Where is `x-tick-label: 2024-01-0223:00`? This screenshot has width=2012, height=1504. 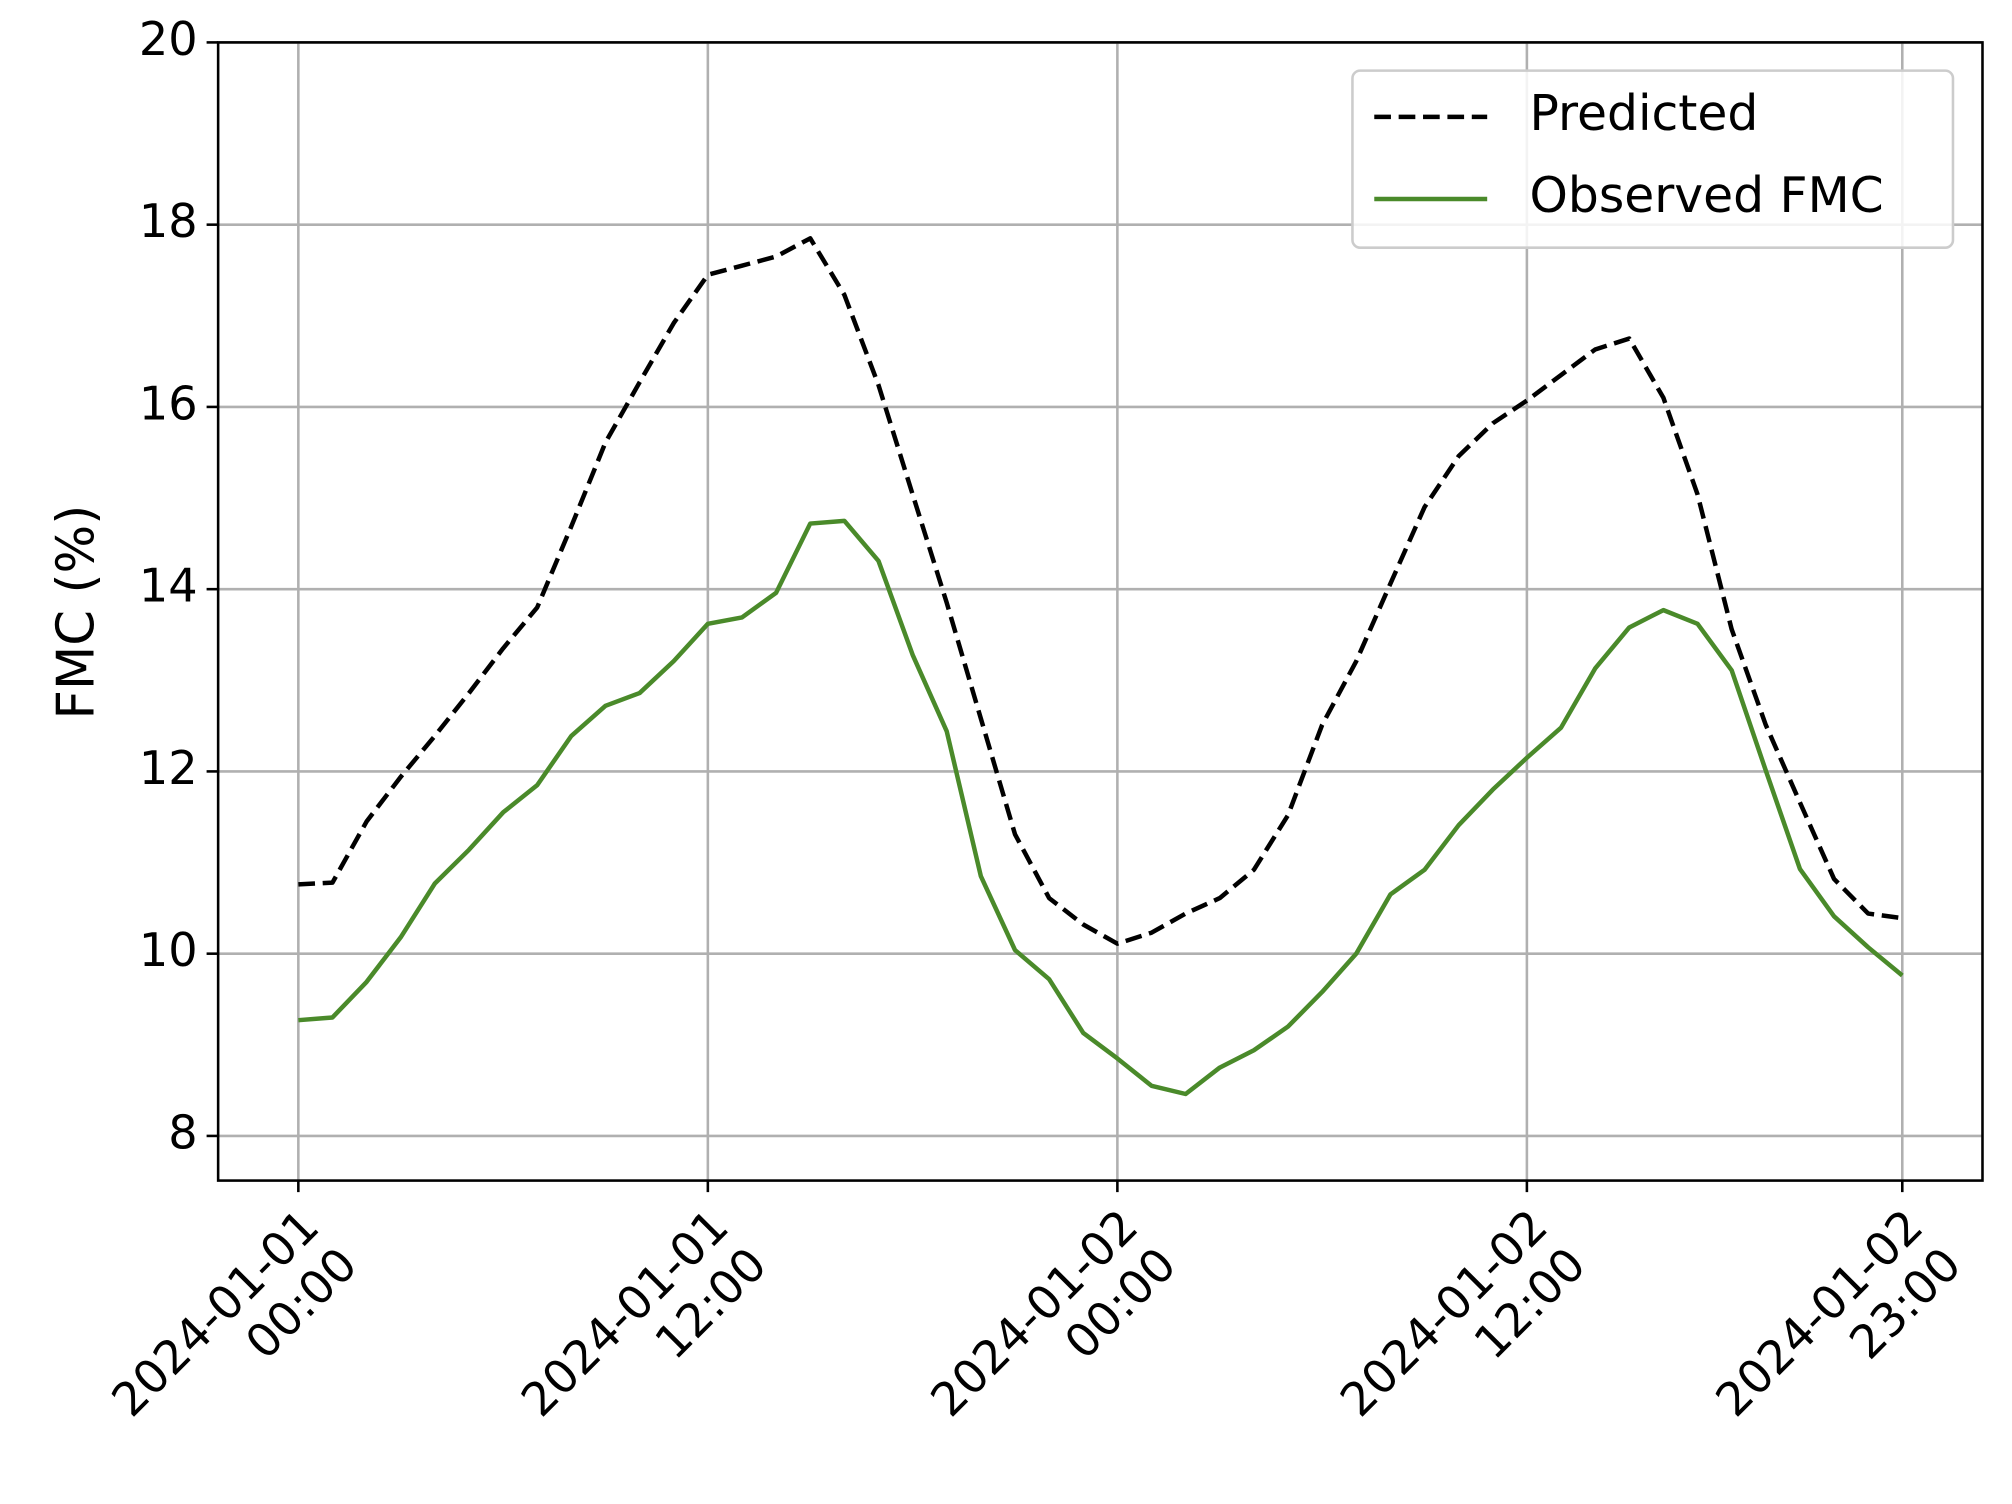 x-tick-label: 2024-01-0223:00 is located at coordinates (1838, 1332).